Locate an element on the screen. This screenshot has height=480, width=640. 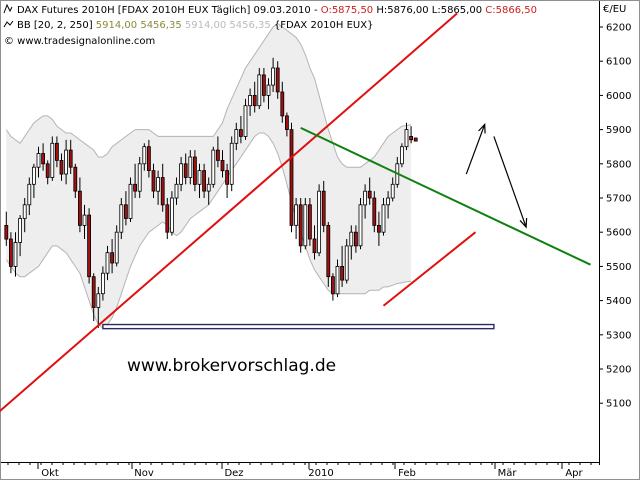
y-tick-label: 5900 is located at coordinates (618, 130).